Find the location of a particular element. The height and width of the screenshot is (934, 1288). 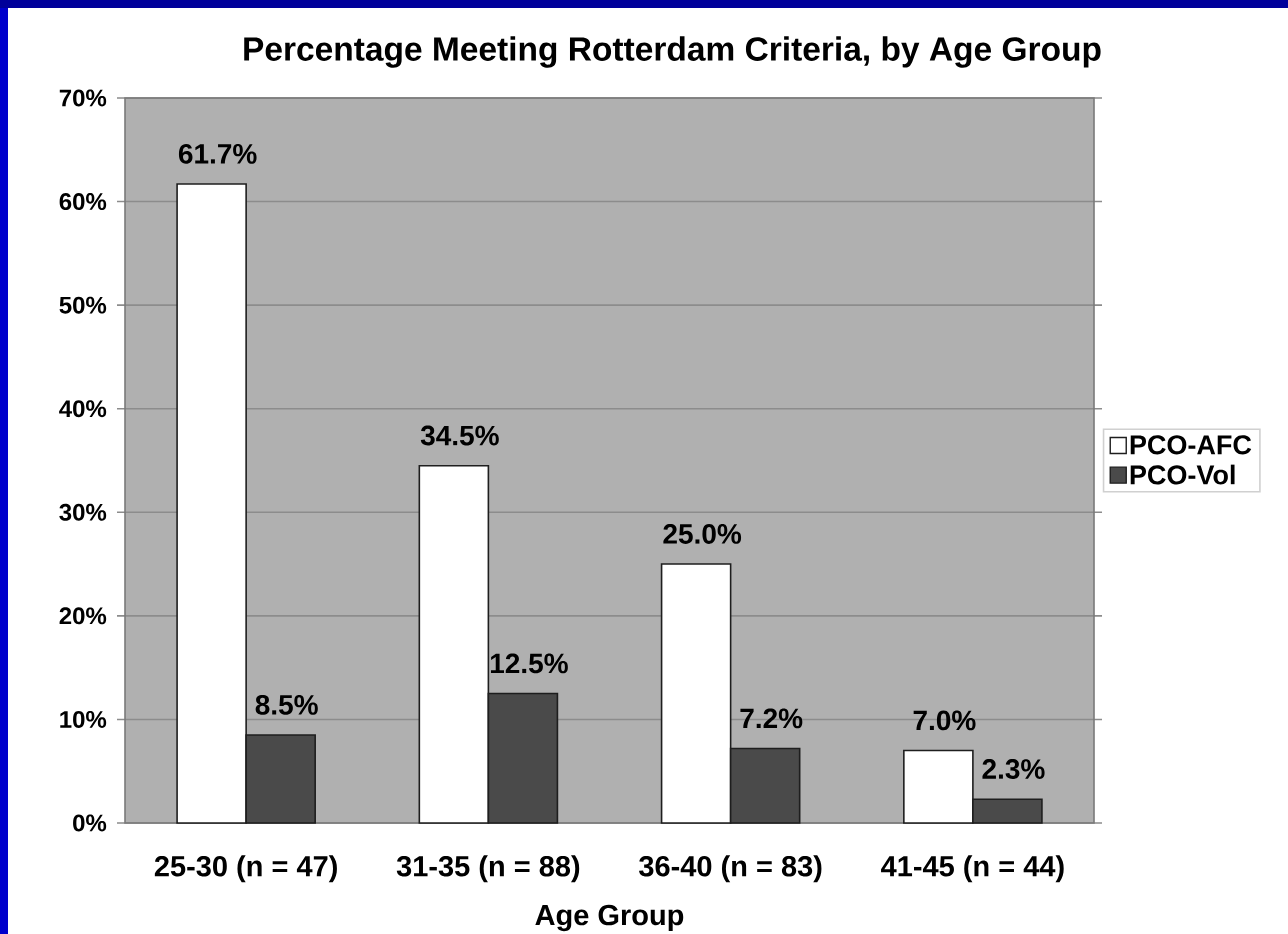

data-label: 8.5% is located at coordinates (286, 704).